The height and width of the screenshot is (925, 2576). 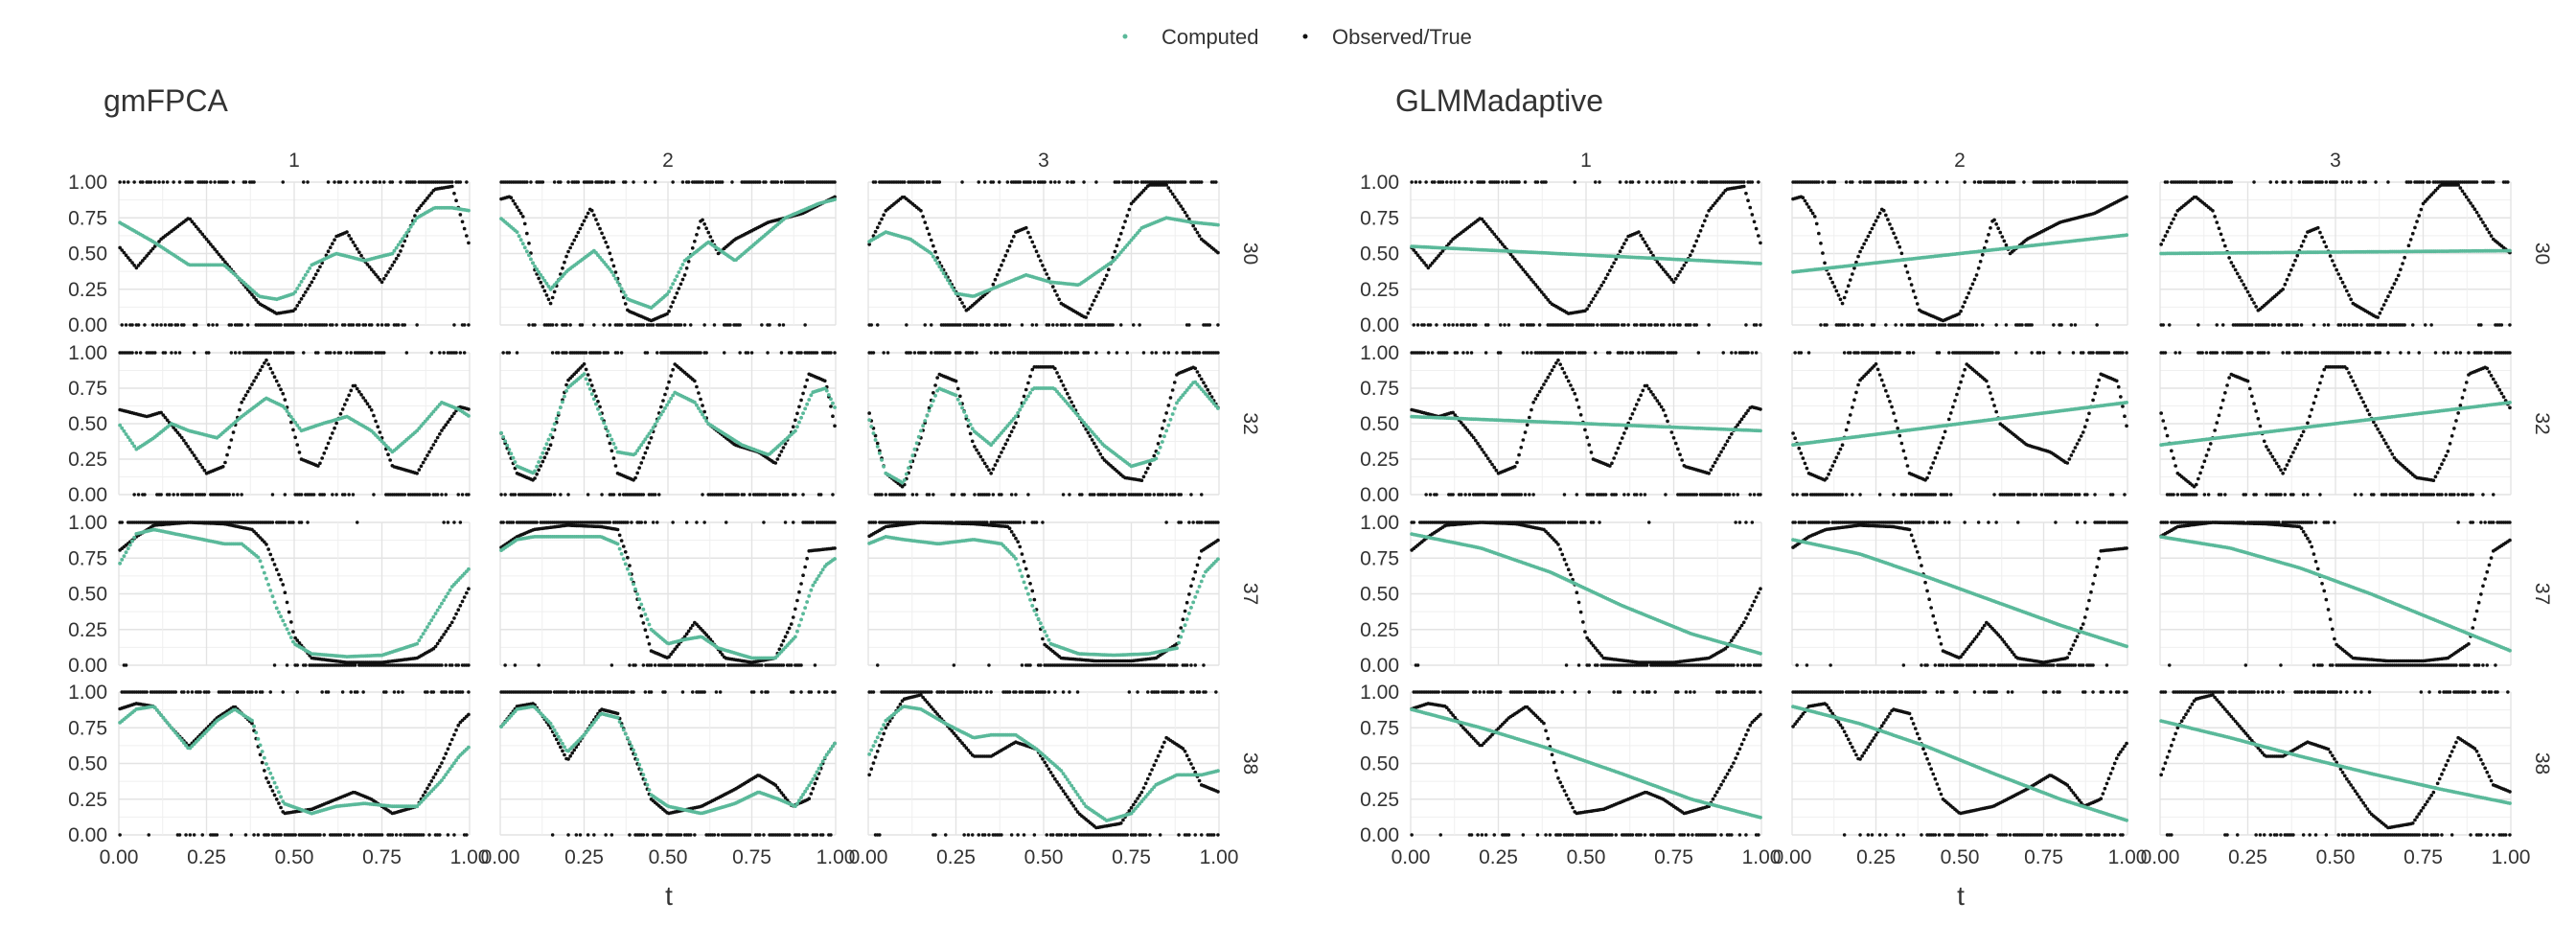 I want to click on panel-title-1: GLMMadaptive, so click(x=1499, y=100).